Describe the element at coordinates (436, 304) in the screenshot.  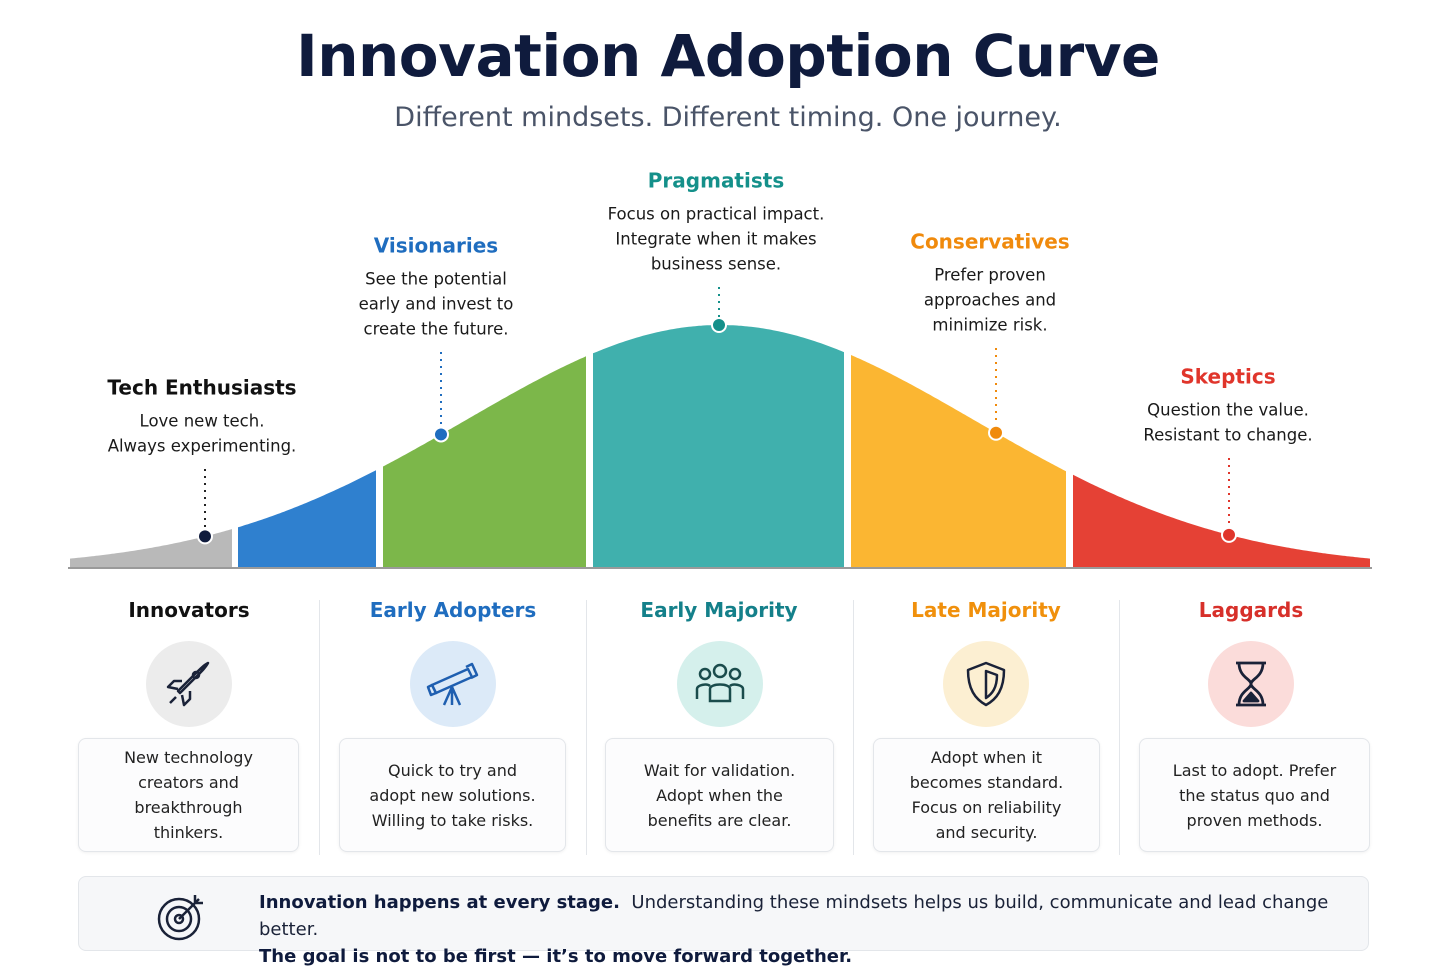
I see `mindset-description: early and invest to` at that location.